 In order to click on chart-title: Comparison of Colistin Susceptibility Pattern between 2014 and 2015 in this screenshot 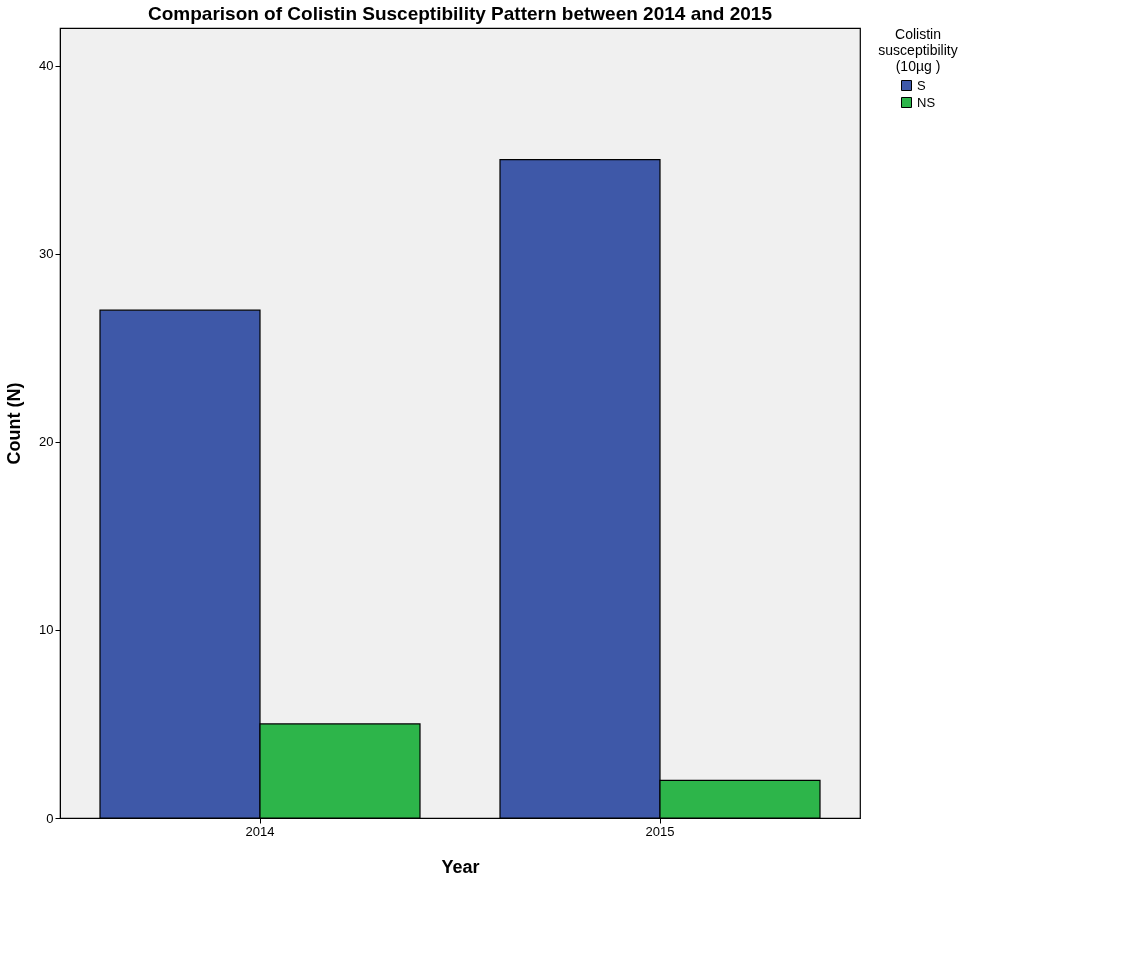, I will do `click(460, 13)`.